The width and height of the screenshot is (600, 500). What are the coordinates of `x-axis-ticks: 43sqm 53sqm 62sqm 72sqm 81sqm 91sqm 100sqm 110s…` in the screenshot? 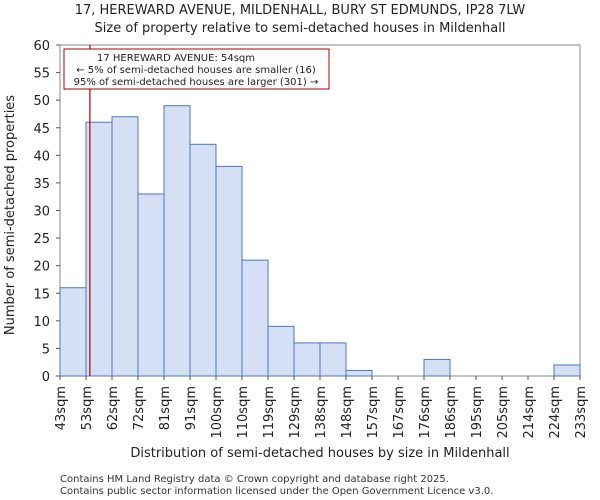 It's located at (321, 407).